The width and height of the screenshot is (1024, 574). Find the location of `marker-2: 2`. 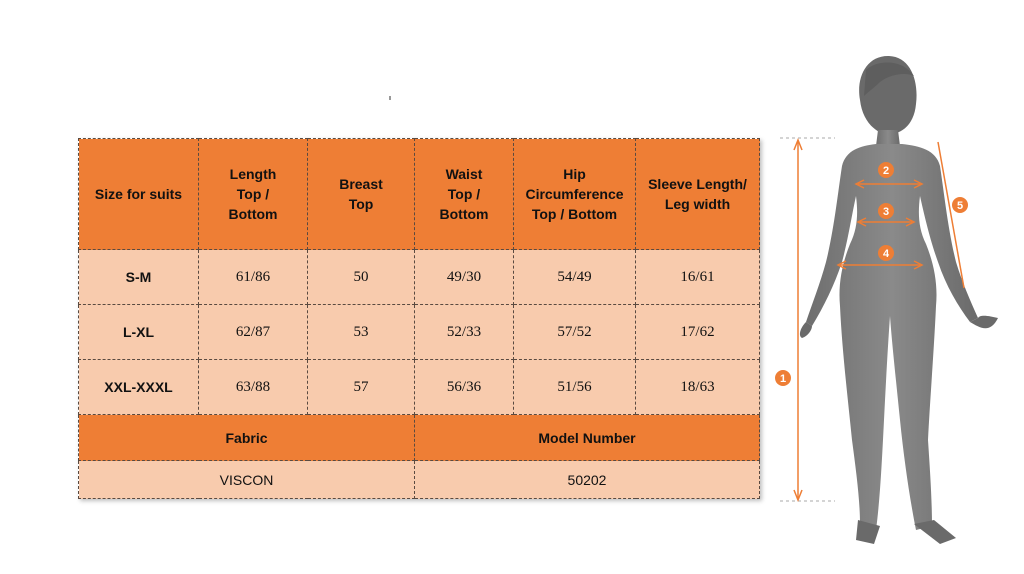

marker-2: 2 is located at coordinates (886, 171).